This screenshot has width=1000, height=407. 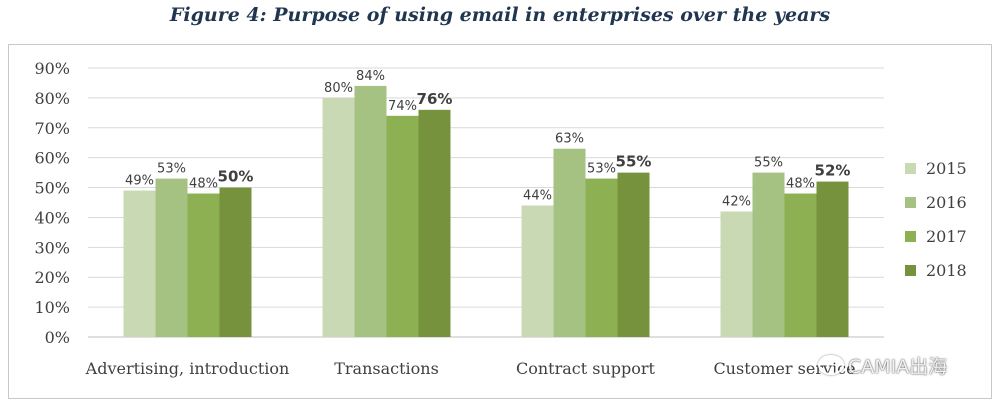 I want to click on legend-label: 2017, so click(x=946, y=236).